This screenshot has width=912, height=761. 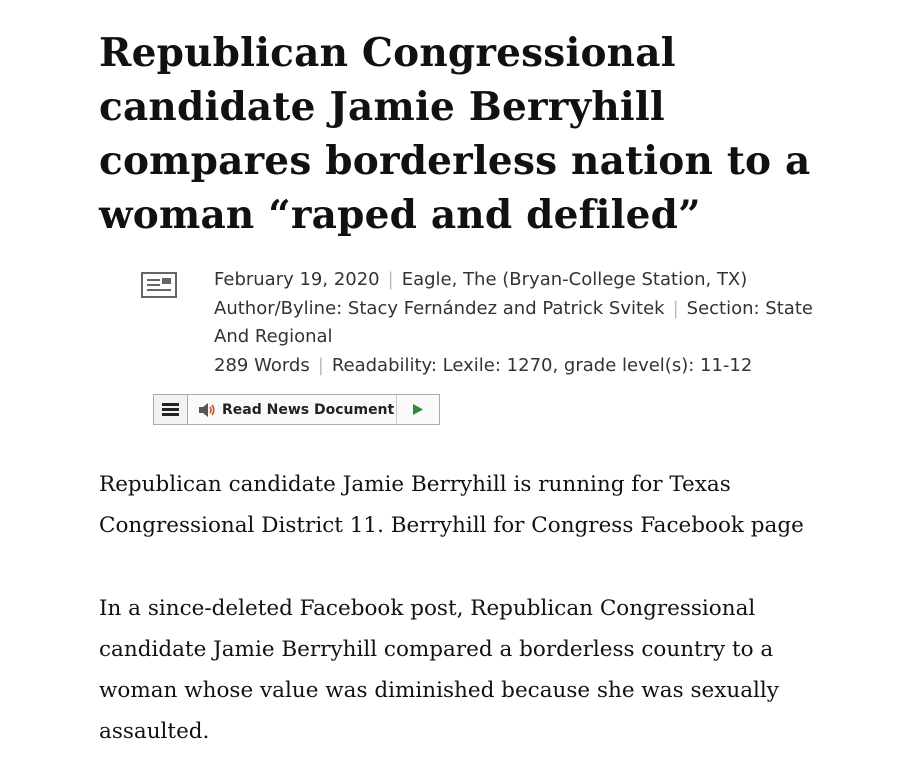 I want to click on read-news-document-button: Read News Document, so click(x=292, y=409).